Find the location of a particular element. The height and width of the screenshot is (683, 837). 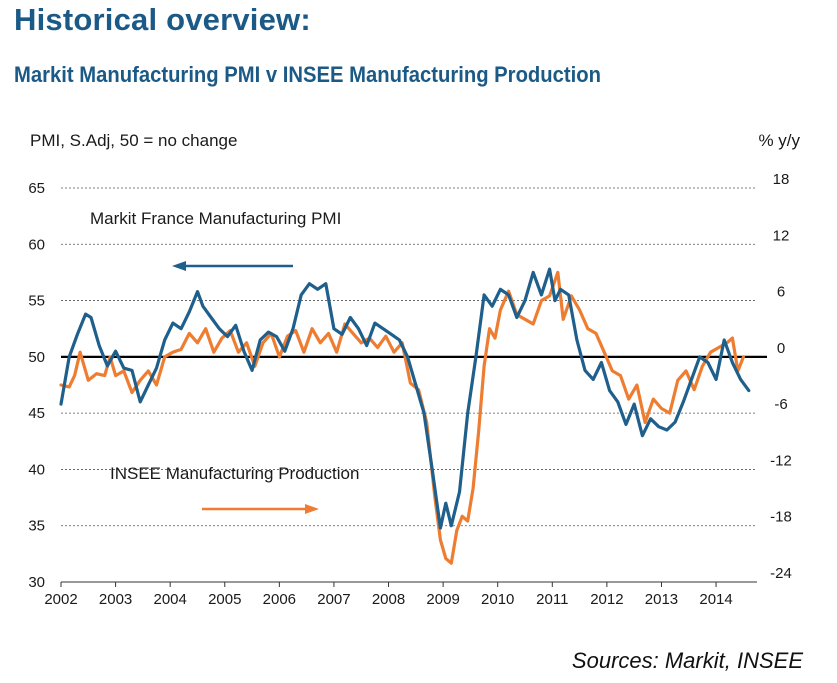

left-tick-label: 55 is located at coordinates (36, 301).